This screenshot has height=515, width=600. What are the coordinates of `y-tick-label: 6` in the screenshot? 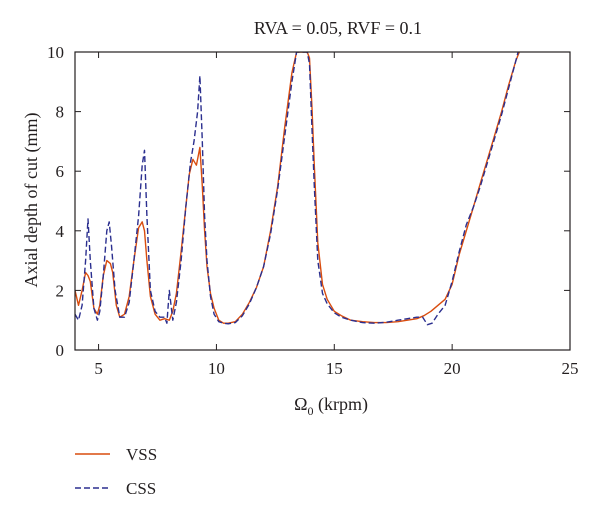 It's located at (60, 171).